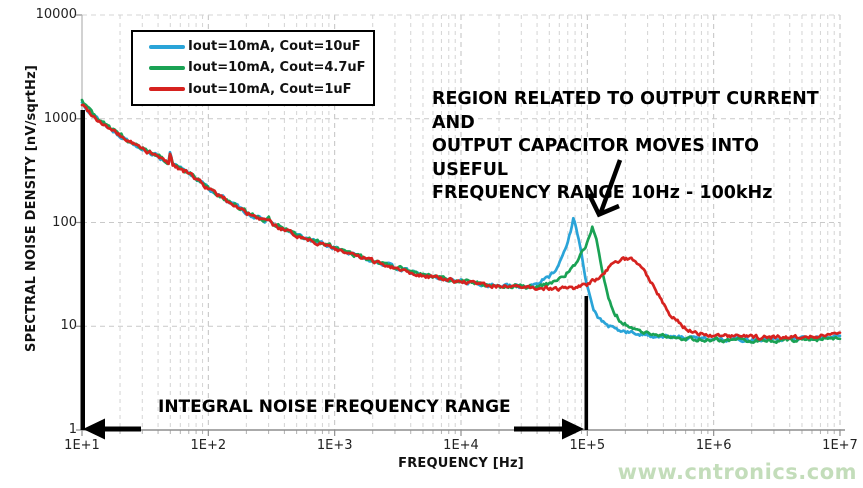 Image resolution: width=863 pixels, height=488 pixels. What do you see at coordinates (82, 270) in the screenshot?
I see `integral-range-start-line` at bounding box center [82, 270].